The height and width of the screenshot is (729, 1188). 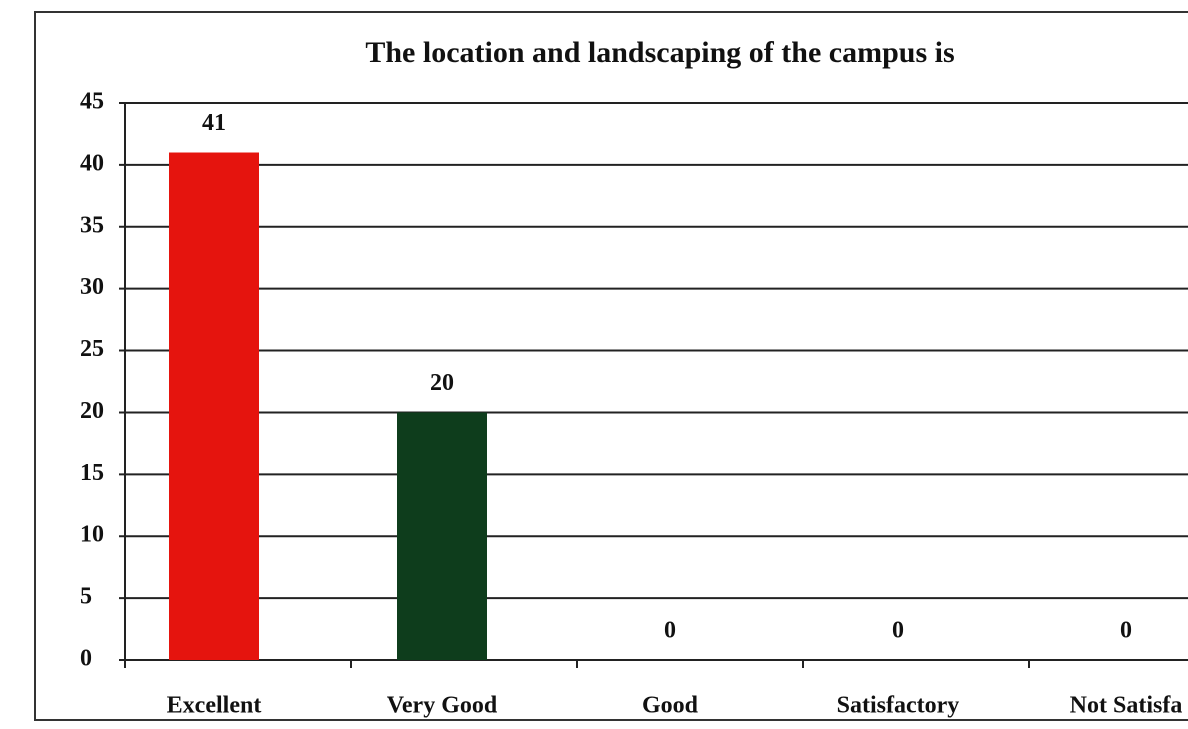 What do you see at coordinates (92, 102) in the screenshot?
I see `y-tick-label: 45` at bounding box center [92, 102].